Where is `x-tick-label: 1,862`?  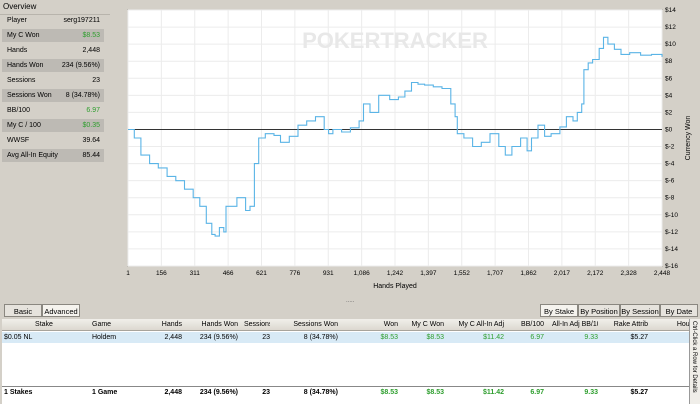
x-tick-label: 1,862 is located at coordinates (528, 273).